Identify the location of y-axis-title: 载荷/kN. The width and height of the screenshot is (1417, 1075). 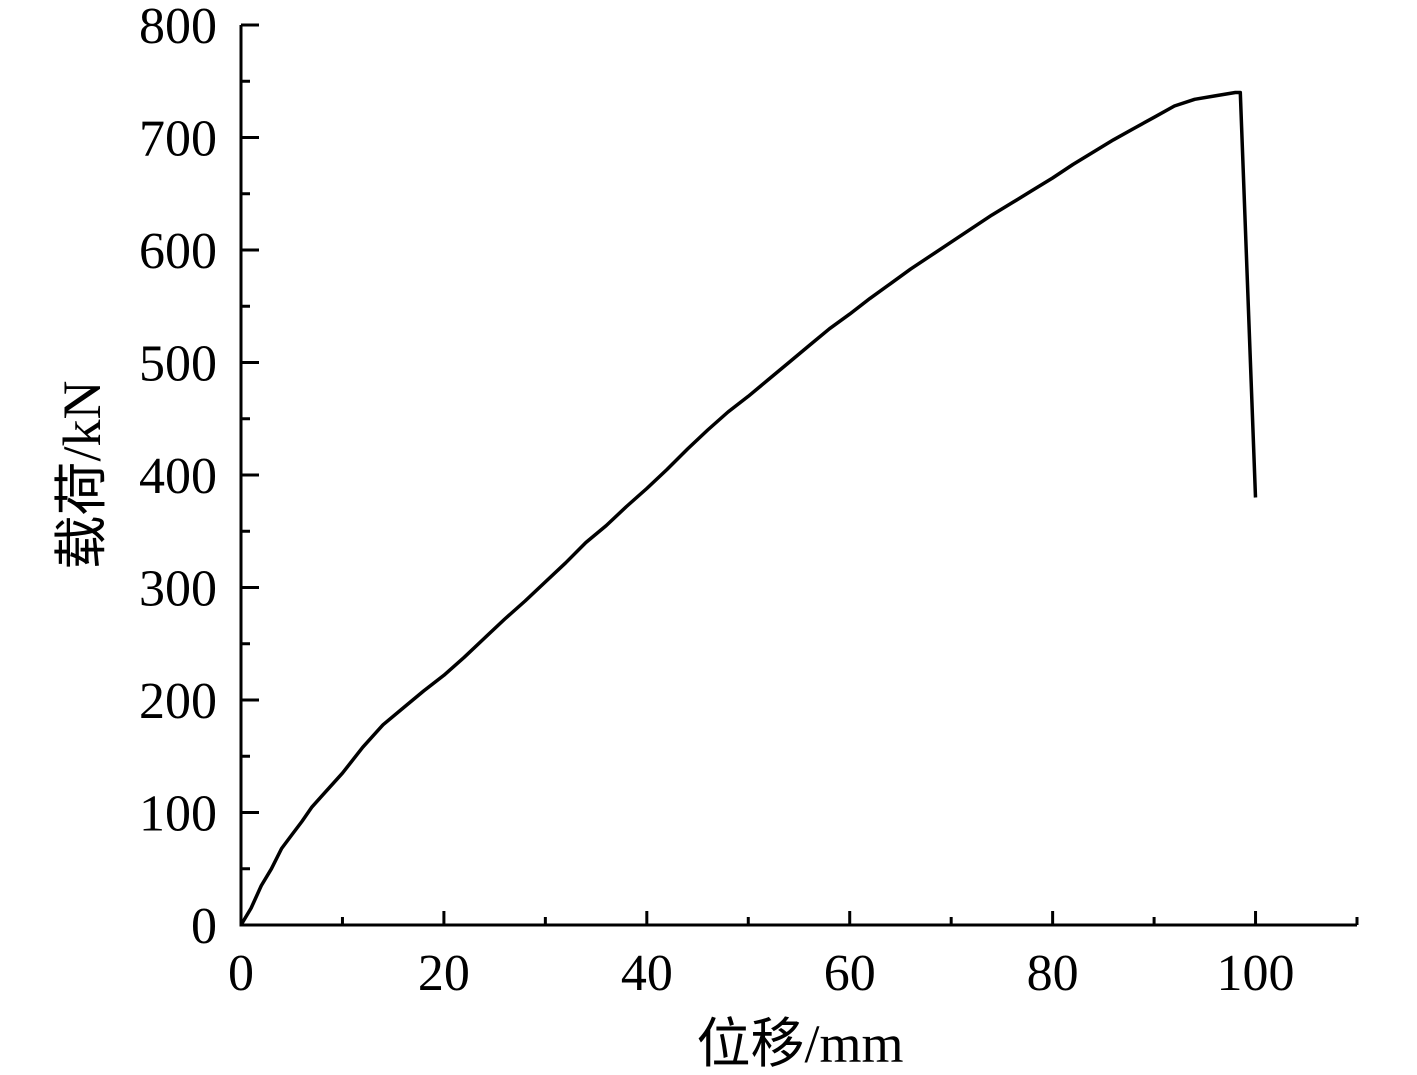
(82, 475).